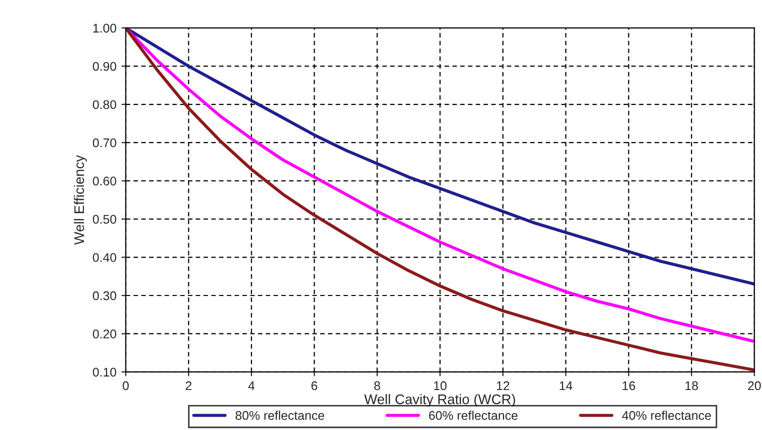 The height and width of the screenshot is (430, 762). Describe the element at coordinates (104, 334) in the screenshot. I see `y-tick-label: 0.20` at that location.